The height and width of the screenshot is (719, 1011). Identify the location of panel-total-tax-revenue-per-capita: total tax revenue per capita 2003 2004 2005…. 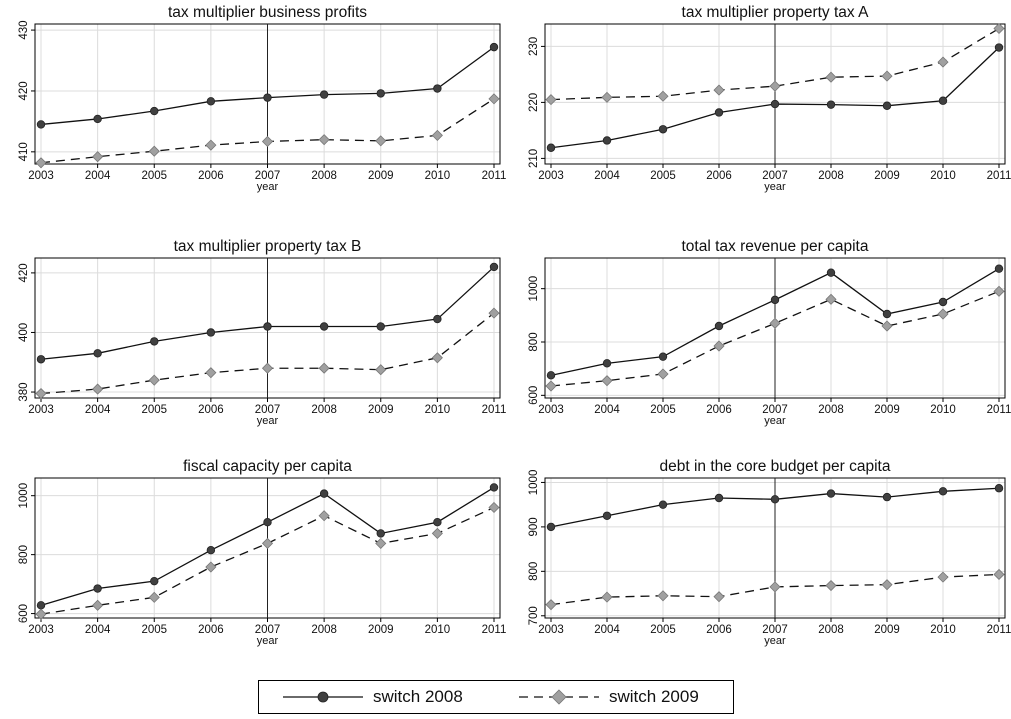
(769, 332).